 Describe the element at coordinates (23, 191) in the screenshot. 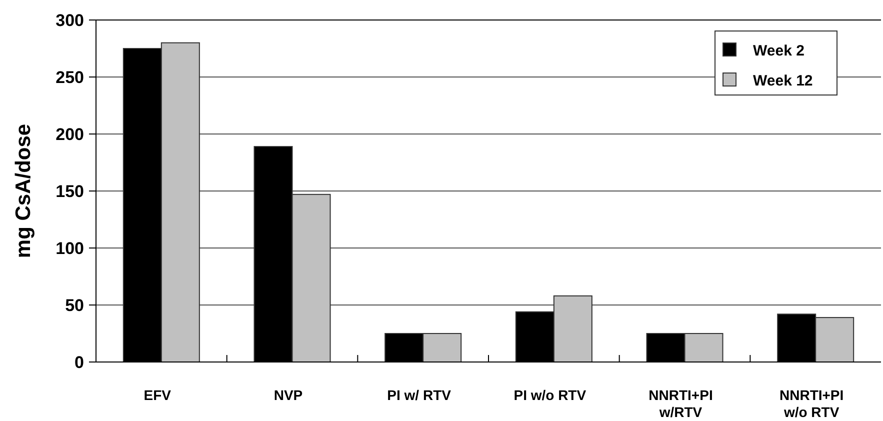

I see `y-axis-title: mg CsA/dose` at that location.